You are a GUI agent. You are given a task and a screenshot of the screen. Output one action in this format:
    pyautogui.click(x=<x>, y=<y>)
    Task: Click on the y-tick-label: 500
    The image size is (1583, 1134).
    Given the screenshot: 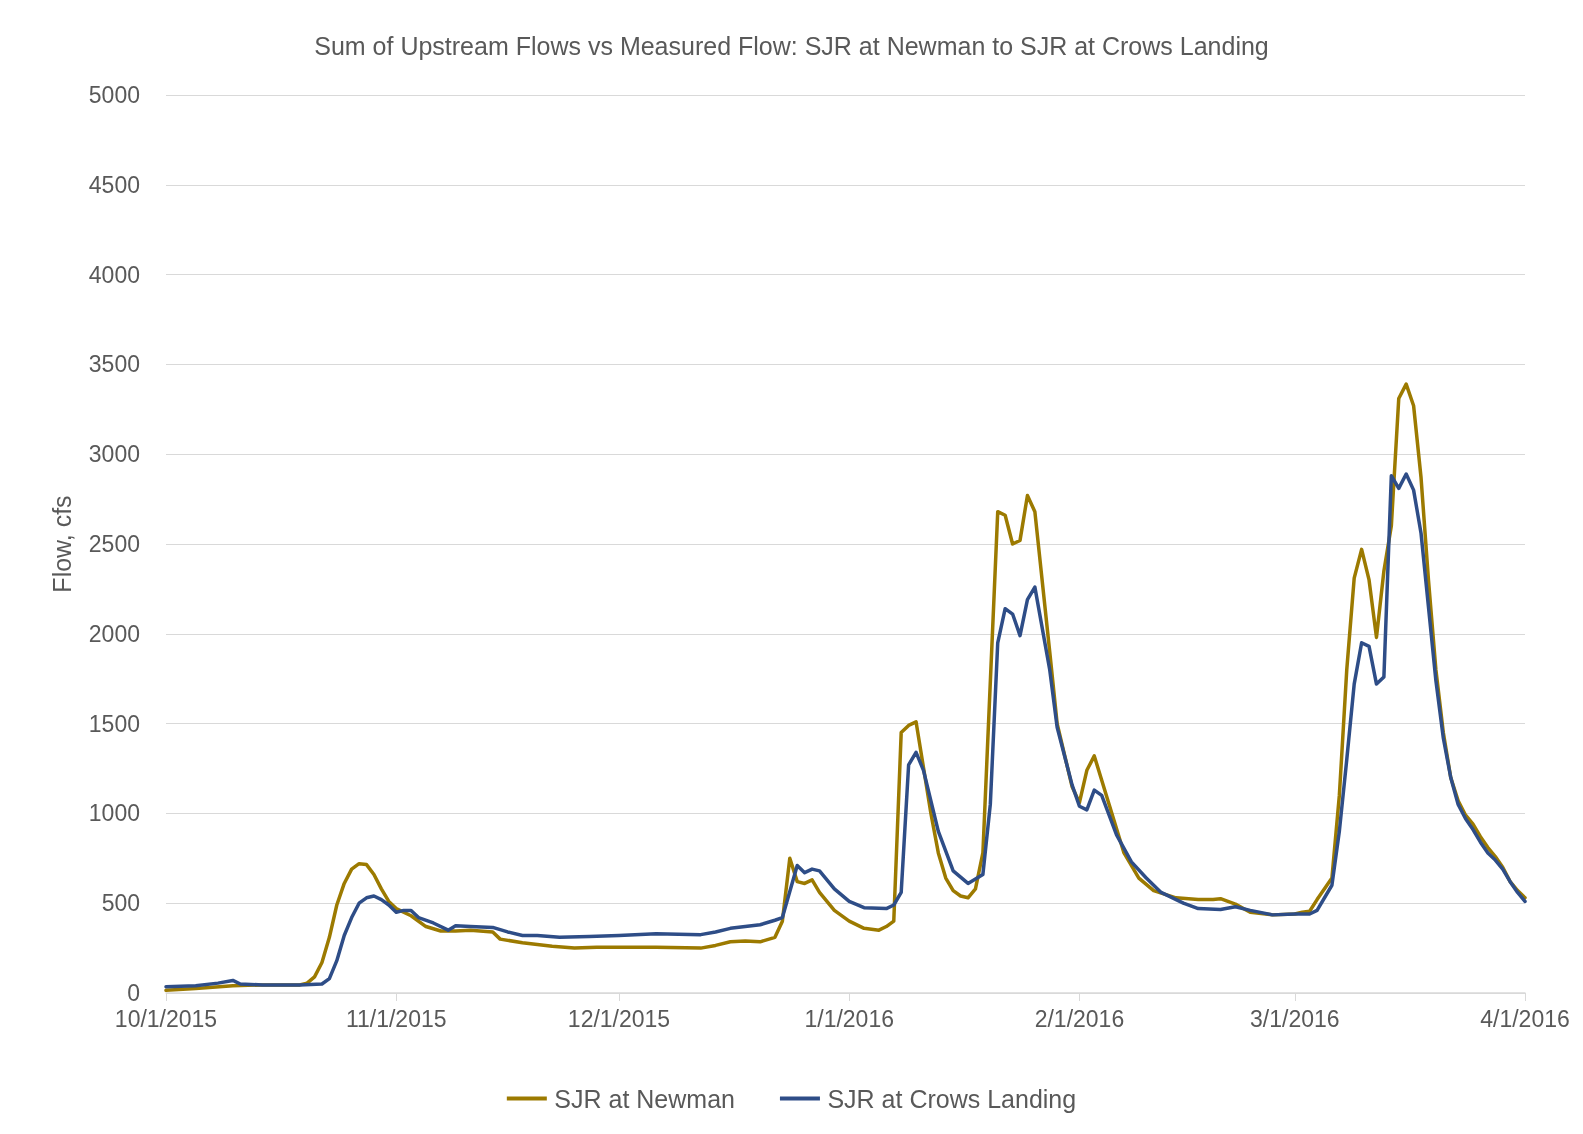 What is the action you would take?
    pyautogui.click(x=120, y=903)
    